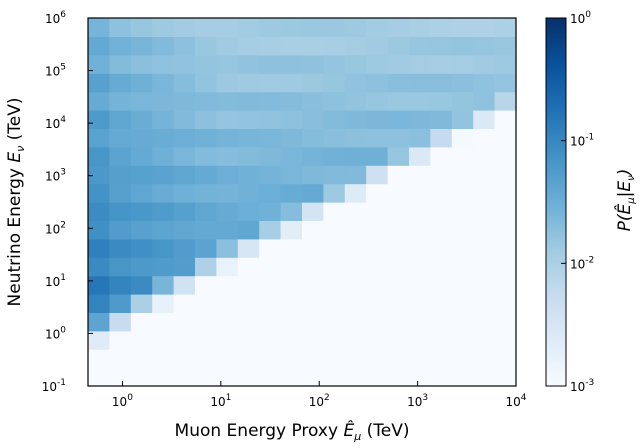 The image size is (641, 448). What do you see at coordinates (292, 431) in the screenshot?
I see `x-axis-label: Muon Energy Proxy Êμ (TeV)` at bounding box center [292, 431].